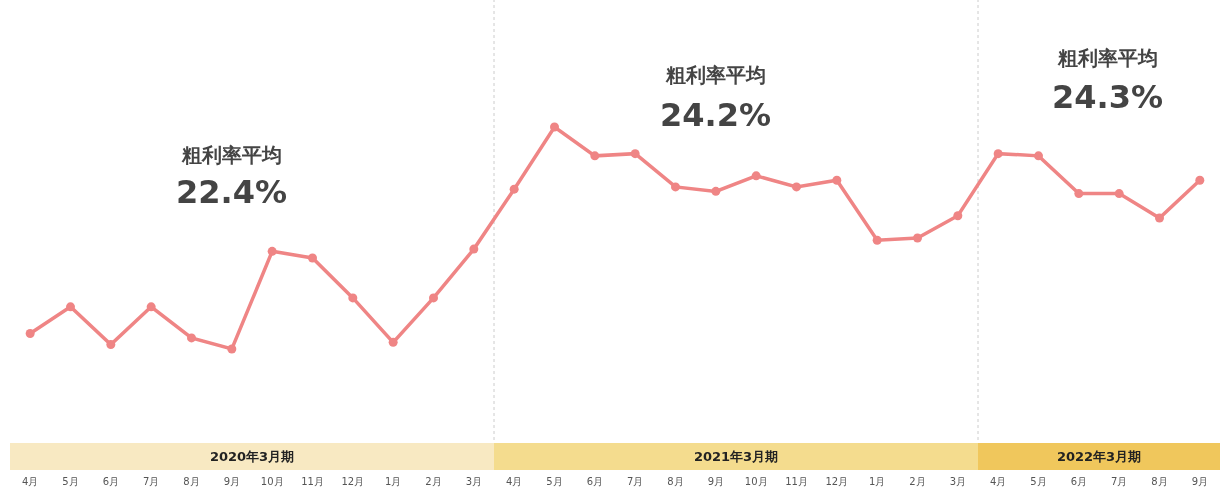 The image size is (1220, 498). Describe the element at coordinates (1099, 456) in the screenshot. I see `header-strip: 2022年3月期` at that location.